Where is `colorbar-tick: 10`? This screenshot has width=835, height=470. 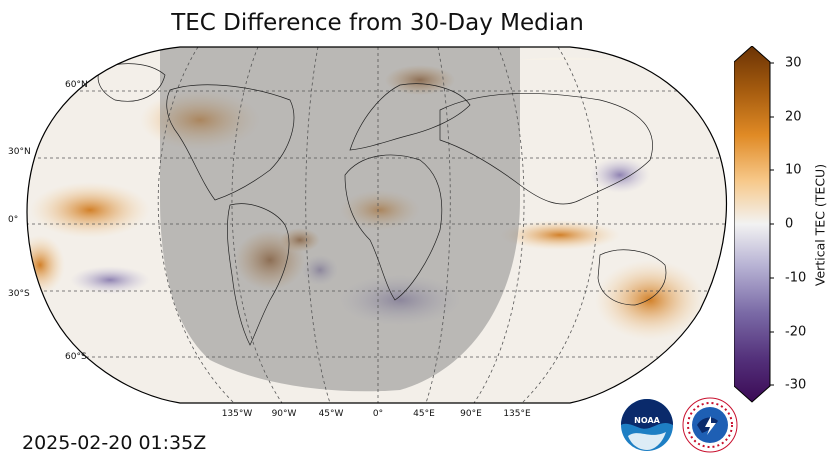 colorbar-tick: 10 is located at coordinates (793, 170).